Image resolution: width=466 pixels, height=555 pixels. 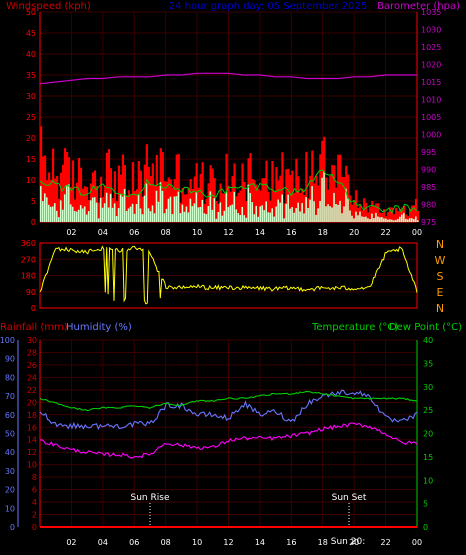 What do you see at coordinates (32, 402) in the screenshot?
I see `rain-tick-label: 20` at bounding box center [32, 402].